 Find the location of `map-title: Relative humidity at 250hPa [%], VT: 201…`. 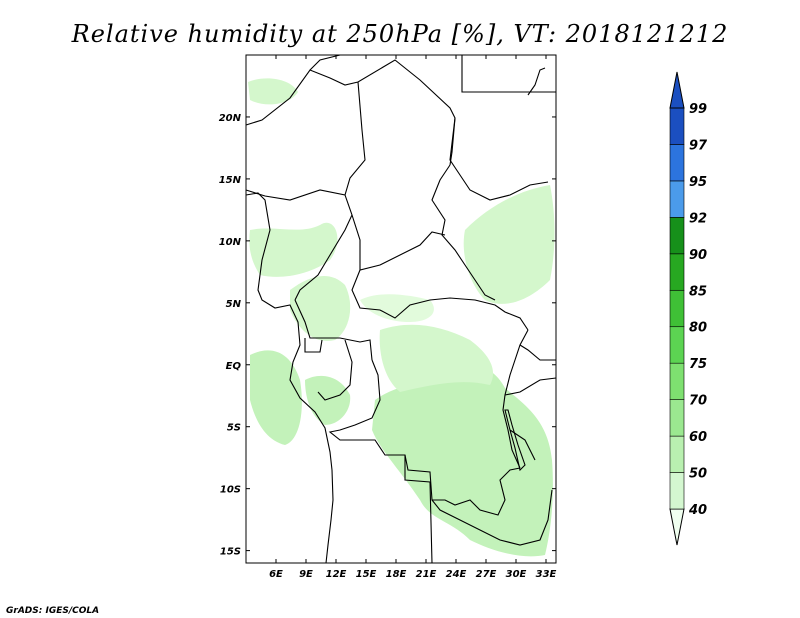

map-title: Relative humidity at 250hPa [%], VT: 201… is located at coordinates (400, 34).